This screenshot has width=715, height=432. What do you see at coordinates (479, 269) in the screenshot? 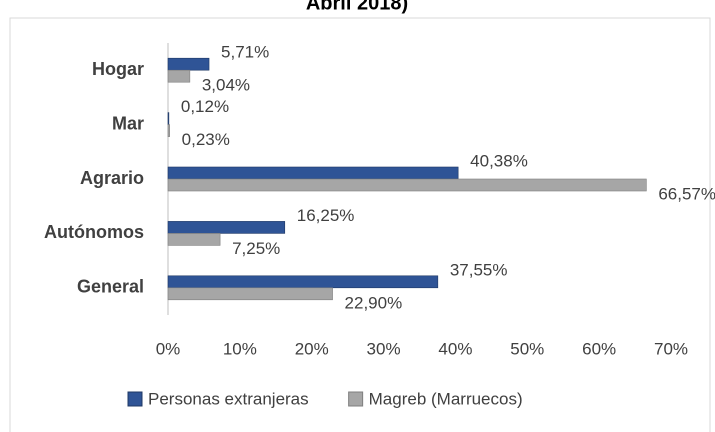
I see `data-label: 37,55%` at bounding box center [479, 269].